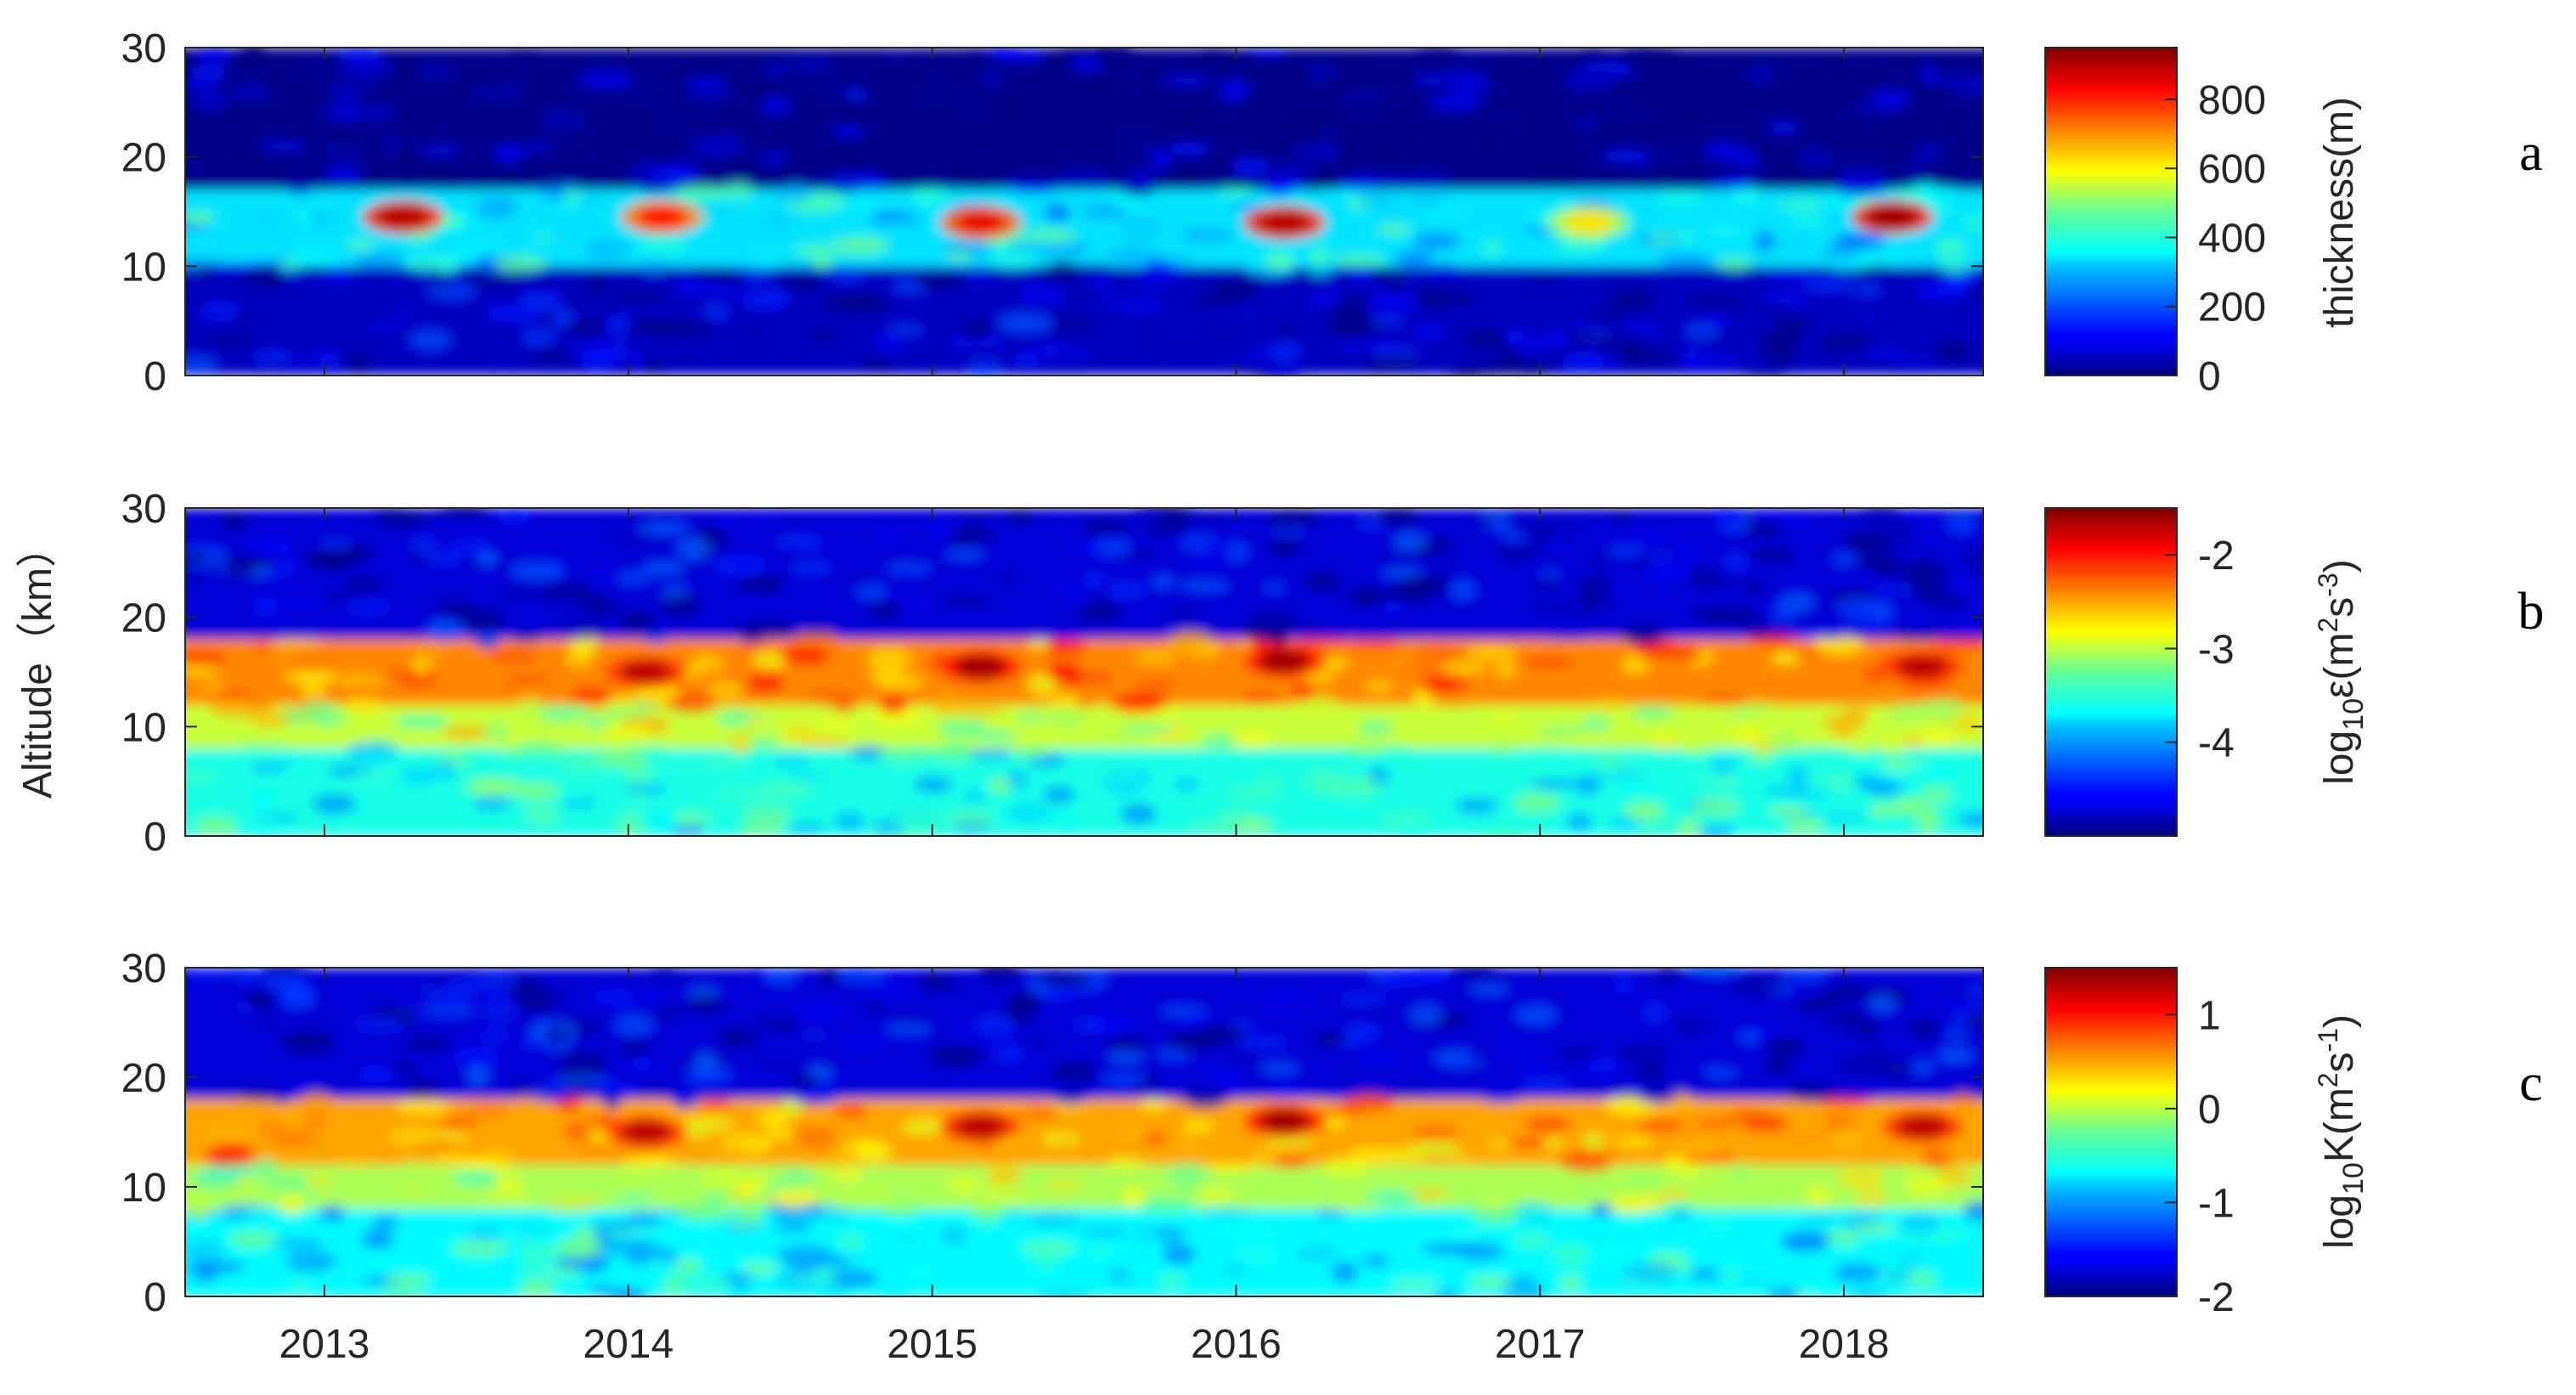  I want to click on colorbar-tick-label: -1, so click(2216, 1204).